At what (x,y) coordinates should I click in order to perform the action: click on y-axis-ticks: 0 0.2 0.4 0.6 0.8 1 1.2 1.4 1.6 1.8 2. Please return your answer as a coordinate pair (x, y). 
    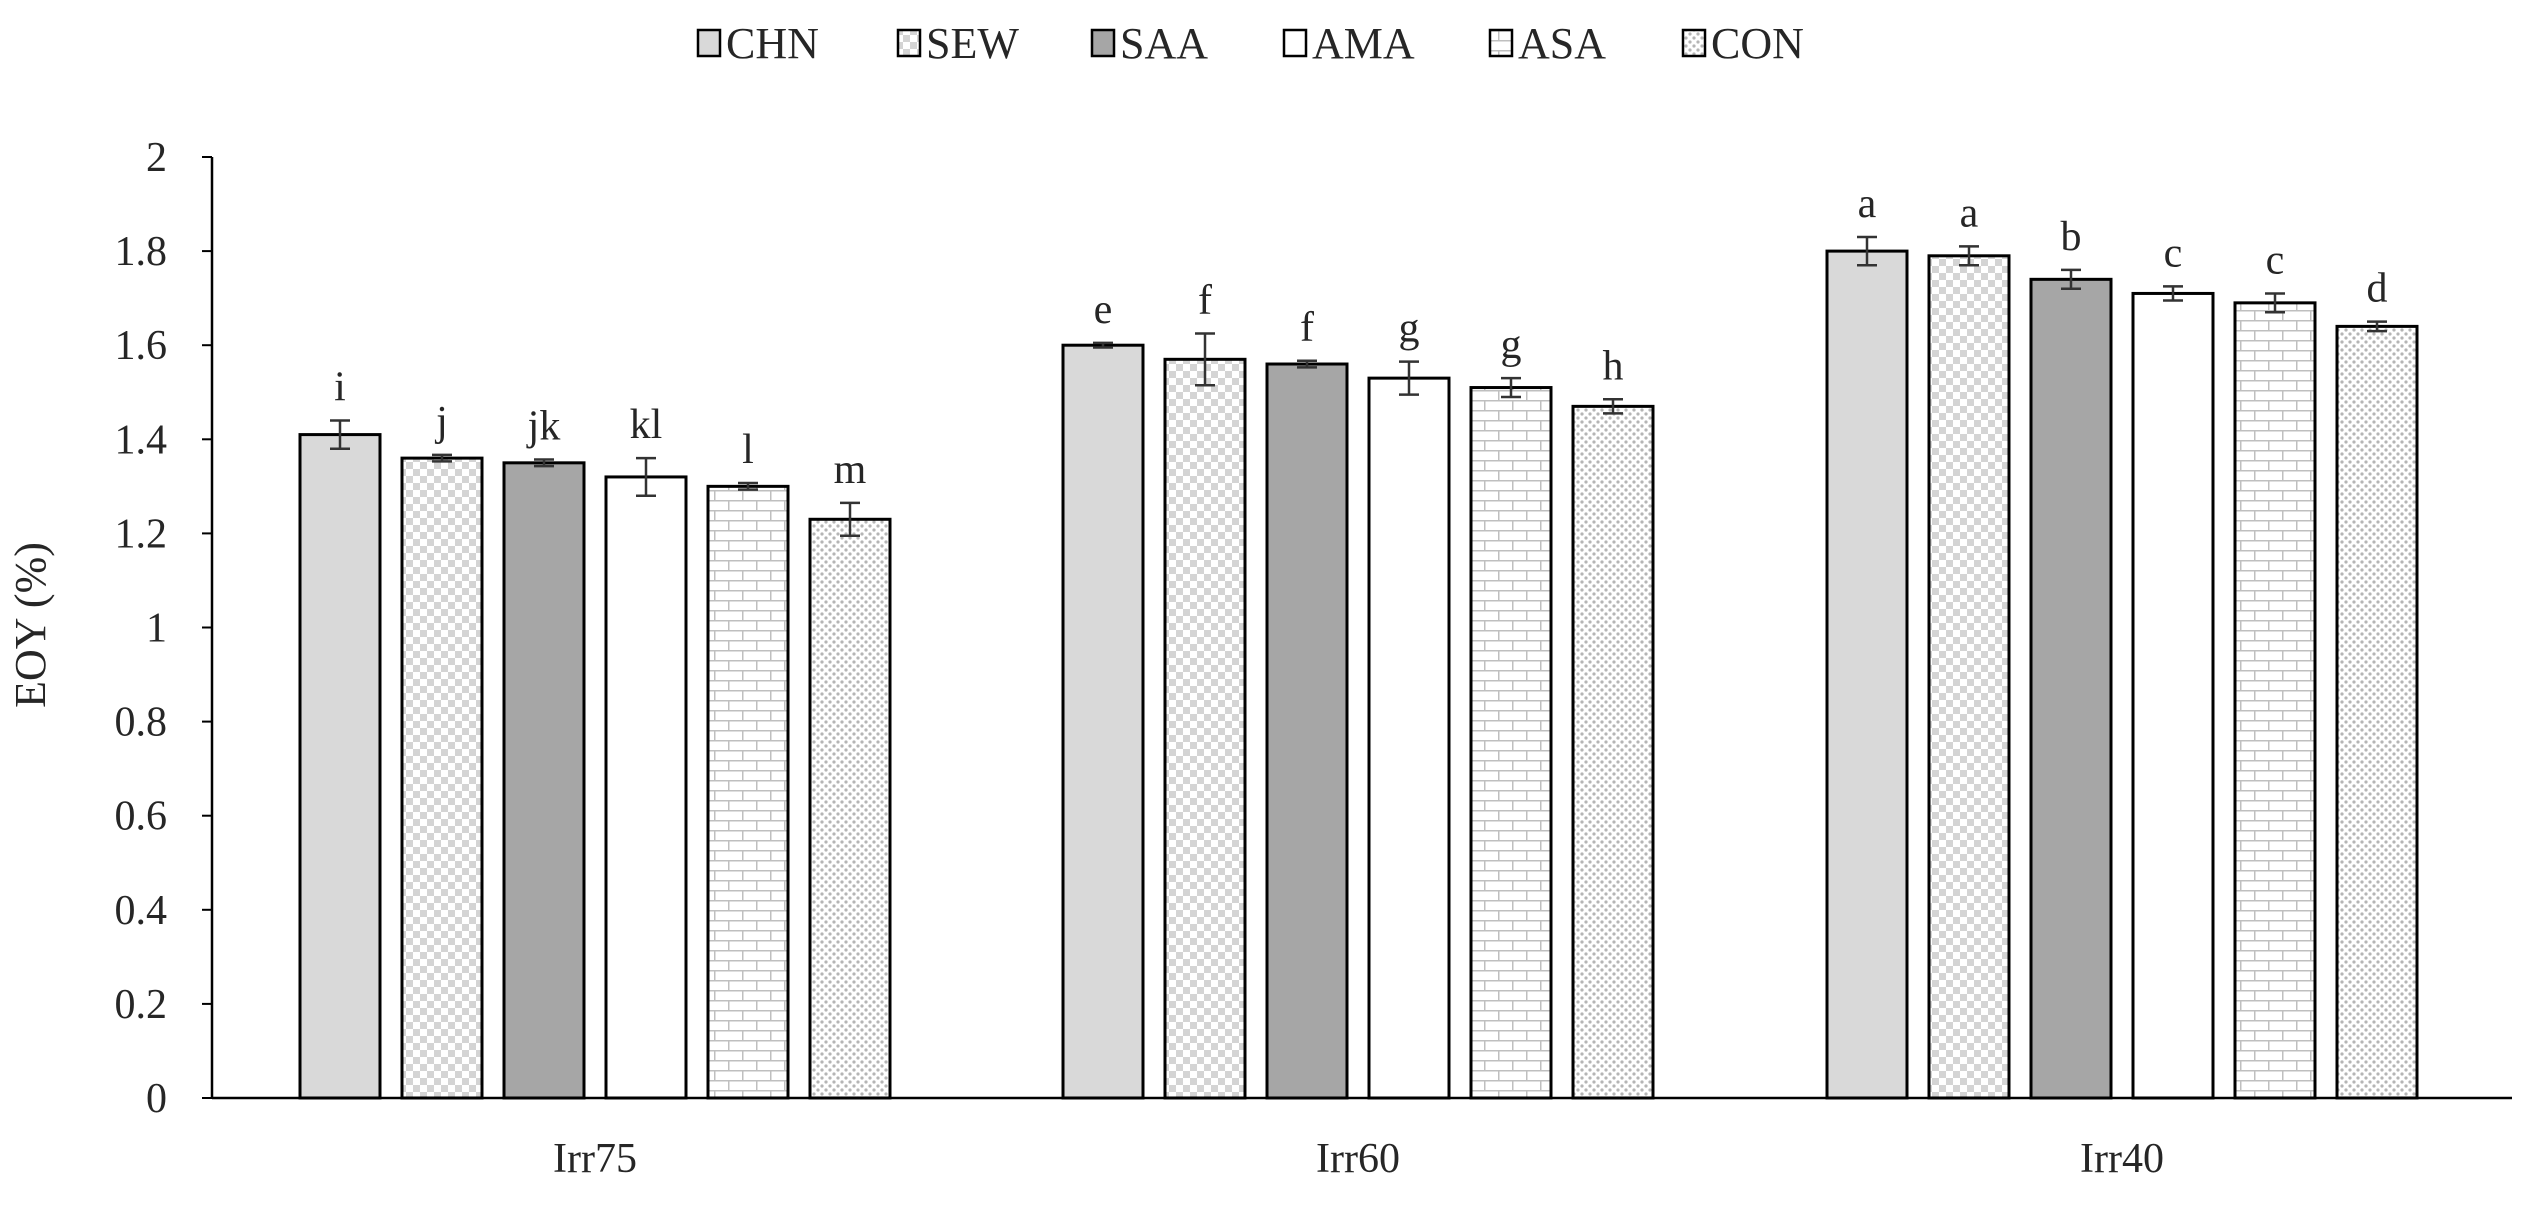
    Looking at the image, I should click on (163, 628).